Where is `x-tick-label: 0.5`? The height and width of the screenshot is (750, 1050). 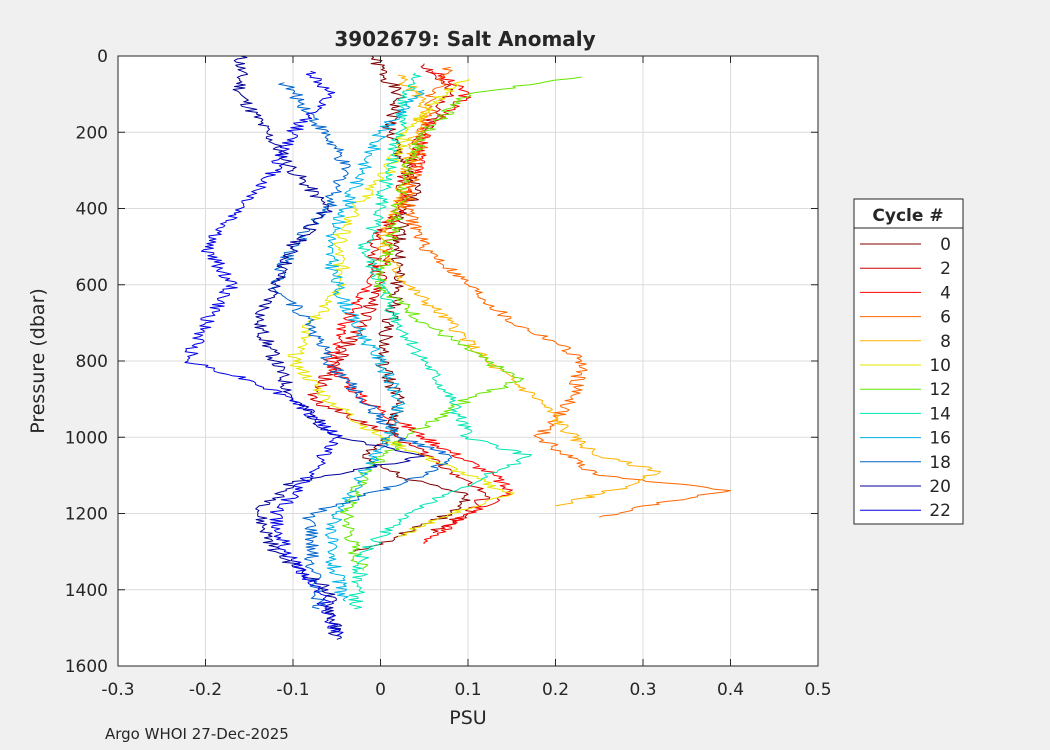
x-tick-label: 0.5 is located at coordinates (817, 690).